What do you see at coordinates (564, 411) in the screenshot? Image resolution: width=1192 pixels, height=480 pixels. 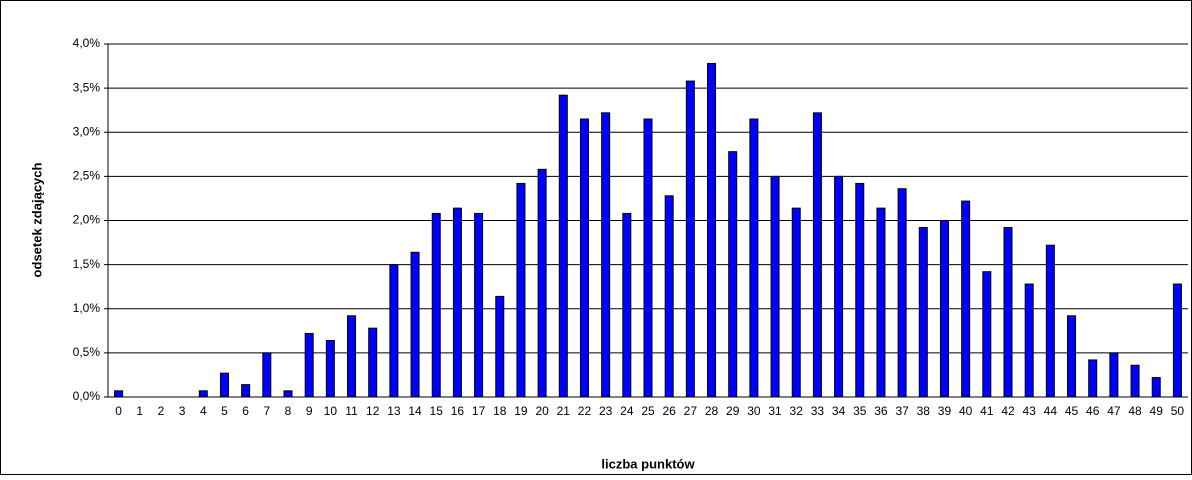 I see `x-tick-label: 21` at bounding box center [564, 411].